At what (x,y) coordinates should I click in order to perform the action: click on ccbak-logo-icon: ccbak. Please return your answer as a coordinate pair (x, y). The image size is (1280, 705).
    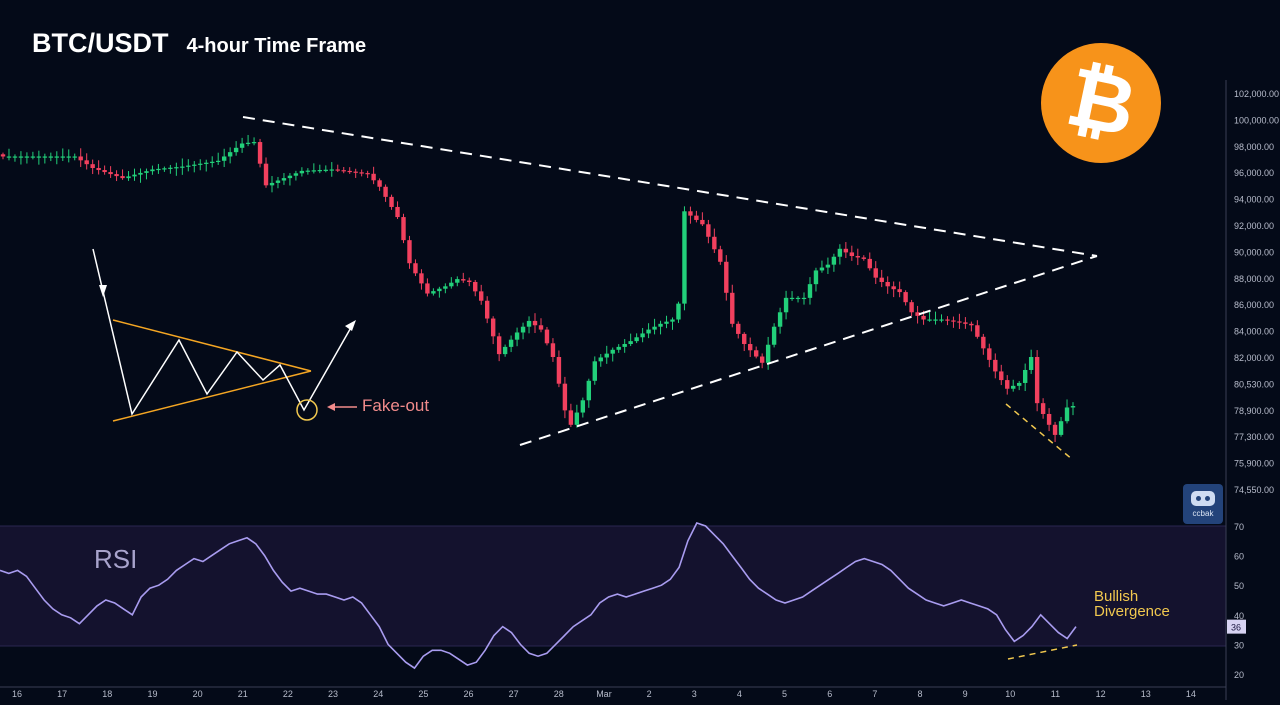
    Looking at the image, I should click on (1203, 504).